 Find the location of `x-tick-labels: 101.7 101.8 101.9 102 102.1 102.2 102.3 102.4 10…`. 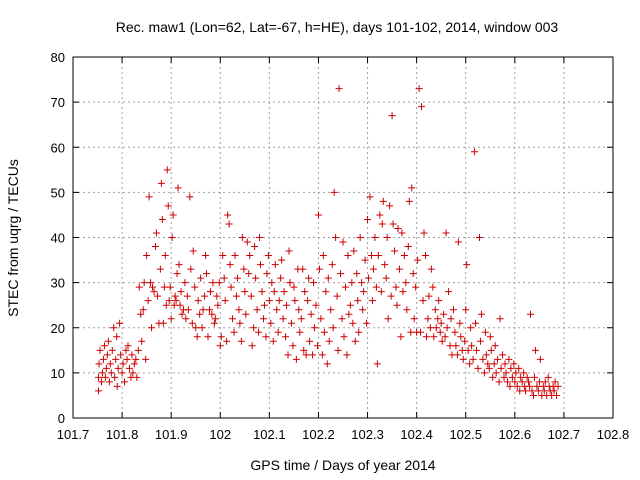

x-tick-labels: 101.7 101.8 101.9 102 102.1 102.2 102.3 102.4 10… is located at coordinates (343, 434).